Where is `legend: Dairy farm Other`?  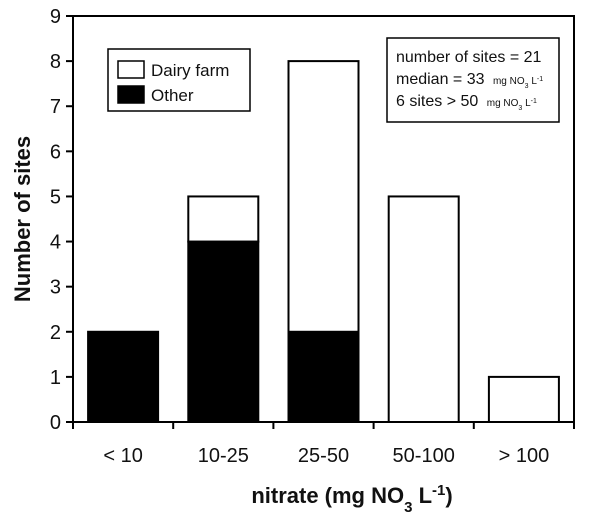 legend: Dairy farm Other is located at coordinates (179, 80).